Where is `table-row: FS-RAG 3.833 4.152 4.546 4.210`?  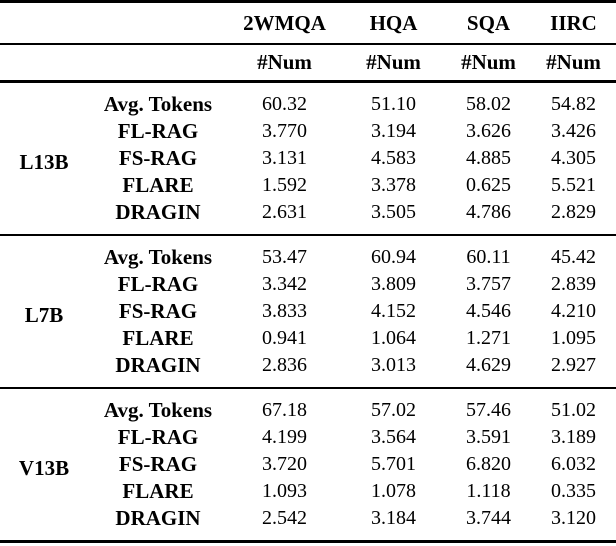 table-row: FS-RAG 3.833 4.152 4.546 4.210 is located at coordinates (308, 311).